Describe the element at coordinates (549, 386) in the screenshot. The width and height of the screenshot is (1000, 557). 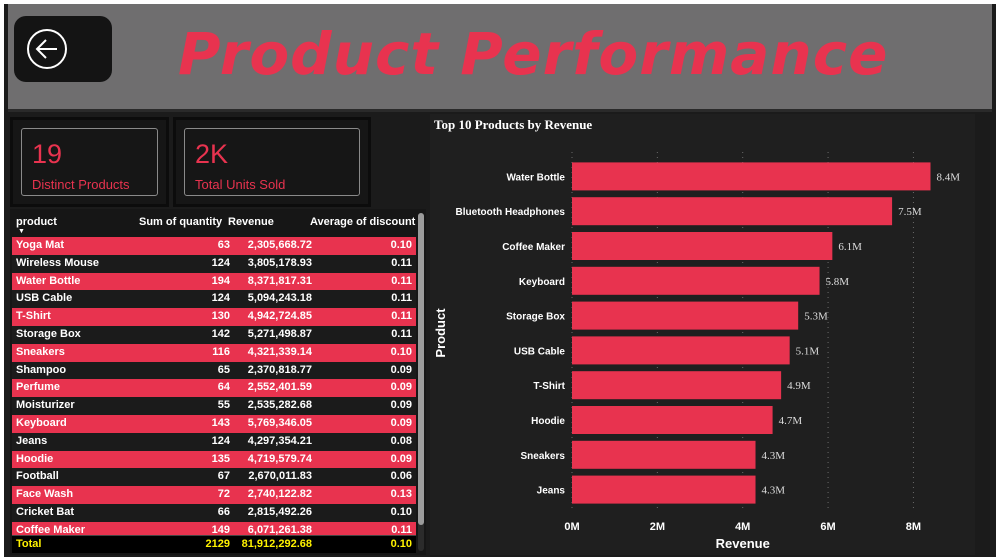
I see `y-tick-label: T-Shirt` at that location.